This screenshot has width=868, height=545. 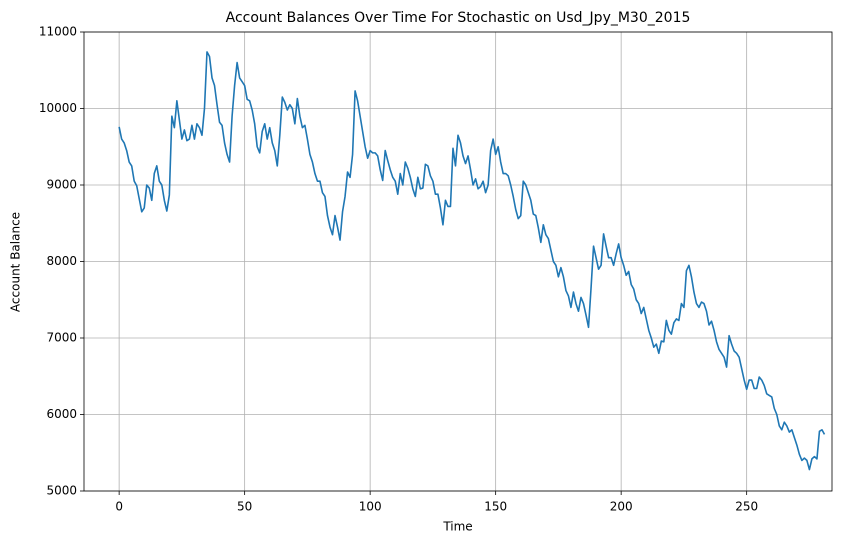 What do you see at coordinates (244, 507) in the screenshot?
I see `x-tick-label: 50` at bounding box center [244, 507].